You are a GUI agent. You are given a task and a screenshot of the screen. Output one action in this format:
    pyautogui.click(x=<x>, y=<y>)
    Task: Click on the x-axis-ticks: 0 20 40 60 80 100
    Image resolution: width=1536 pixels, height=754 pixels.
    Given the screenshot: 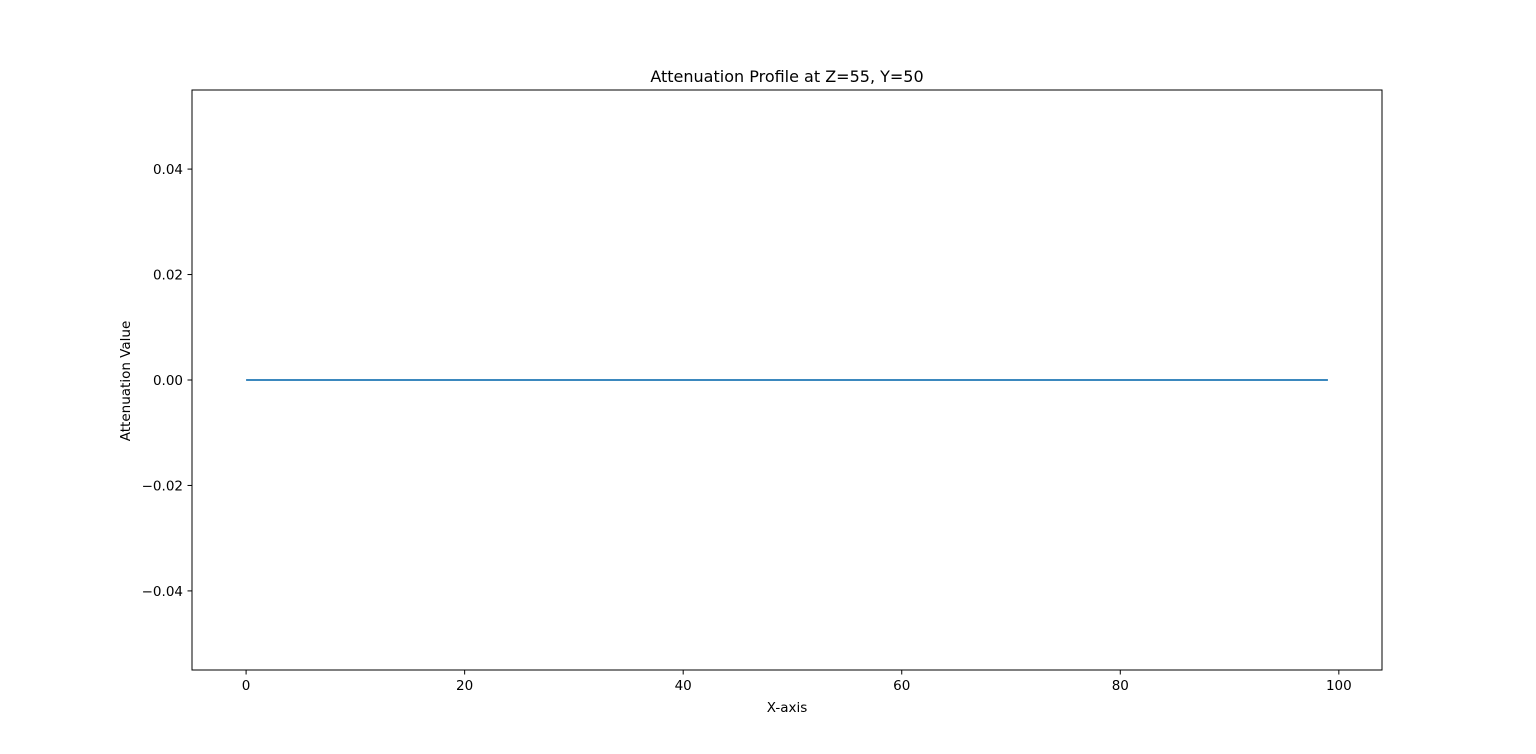 What is the action you would take?
    pyautogui.click(x=797, y=682)
    